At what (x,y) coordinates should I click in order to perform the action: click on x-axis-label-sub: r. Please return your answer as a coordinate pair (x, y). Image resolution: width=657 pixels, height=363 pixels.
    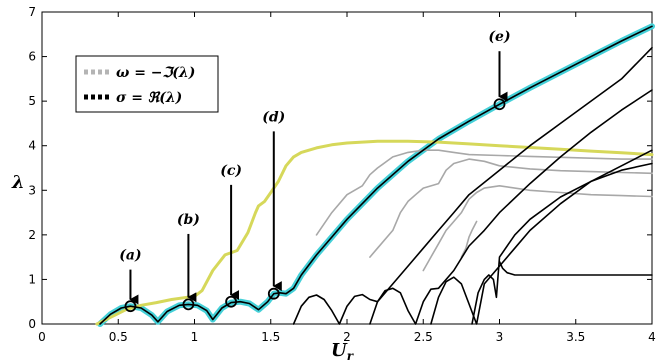
    Looking at the image, I should click on (351, 356).